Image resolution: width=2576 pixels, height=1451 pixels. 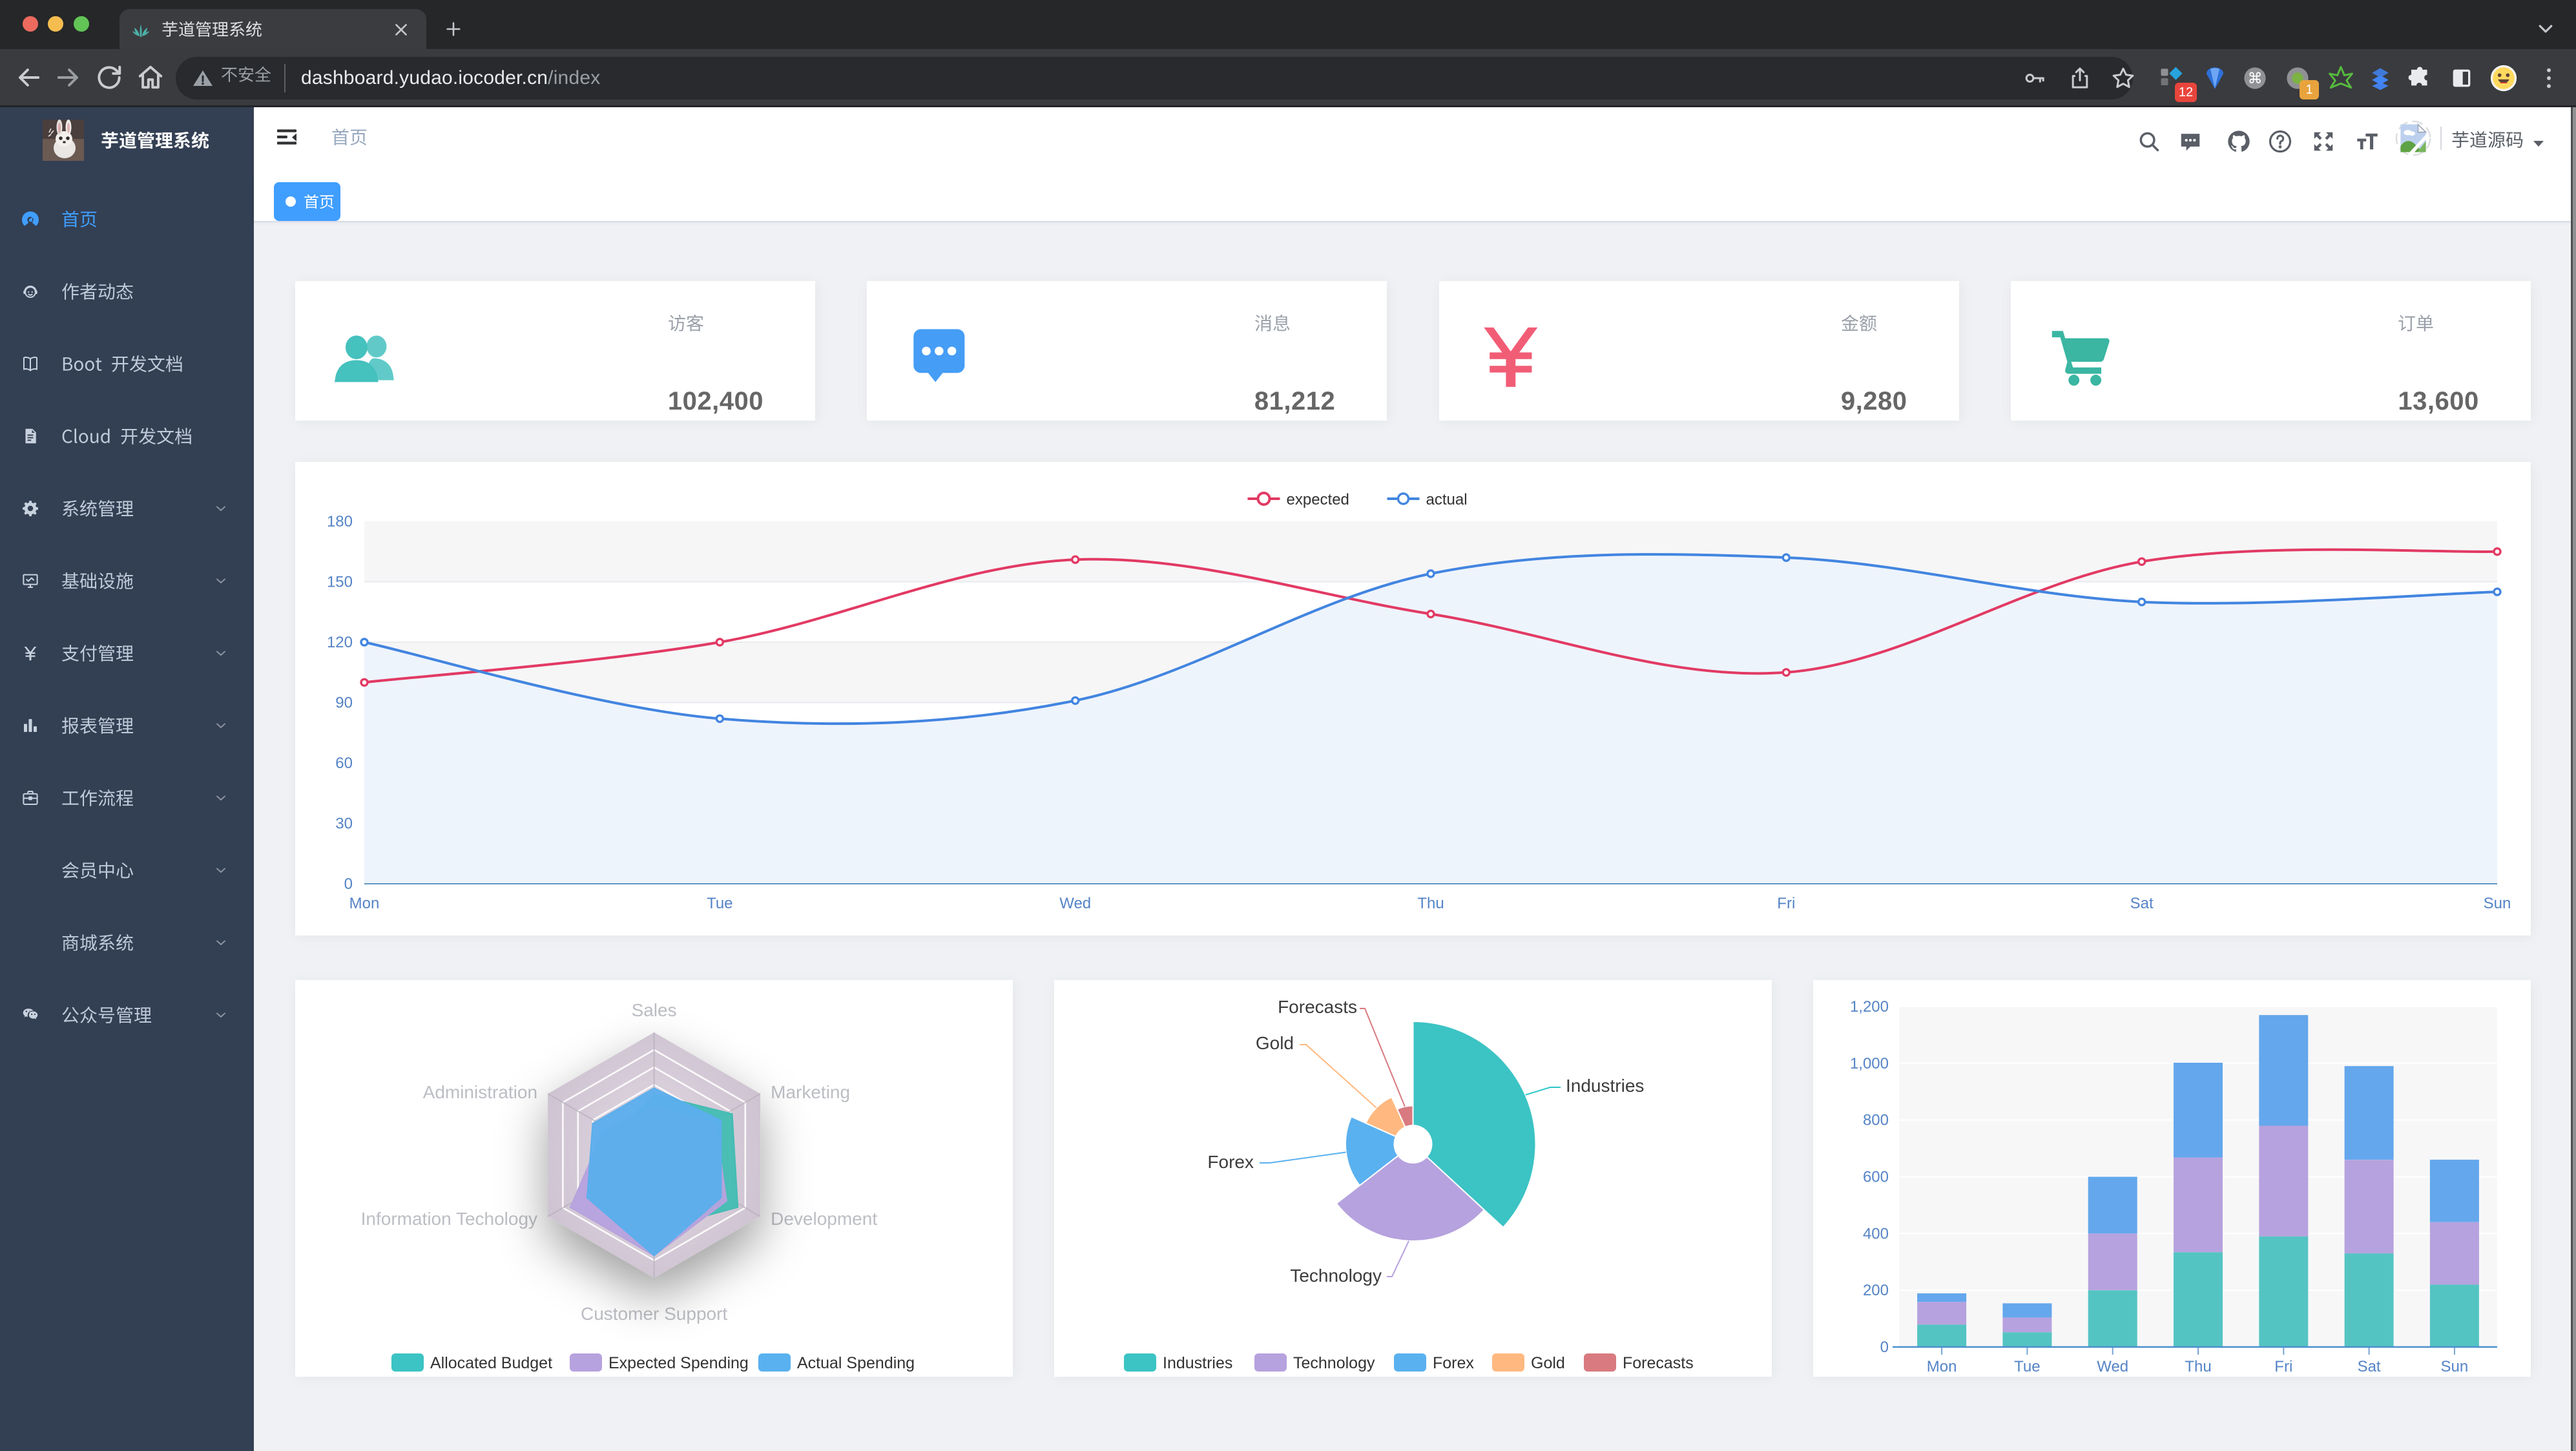 I want to click on svg-text: 120, so click(x=340, y=642).